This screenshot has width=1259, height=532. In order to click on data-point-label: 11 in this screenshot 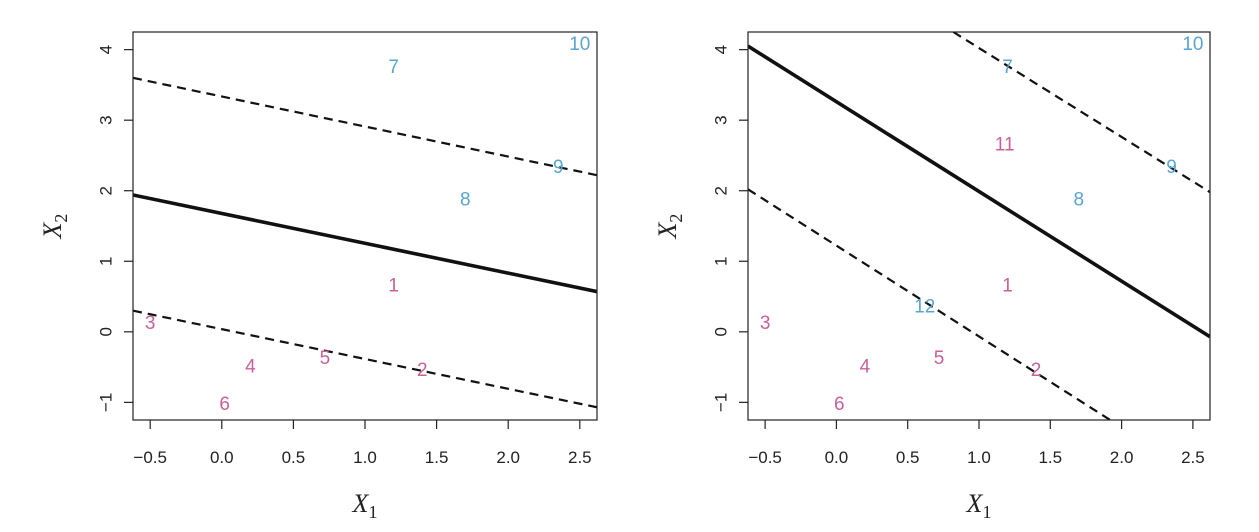, I will do `click(1005, 144)`.